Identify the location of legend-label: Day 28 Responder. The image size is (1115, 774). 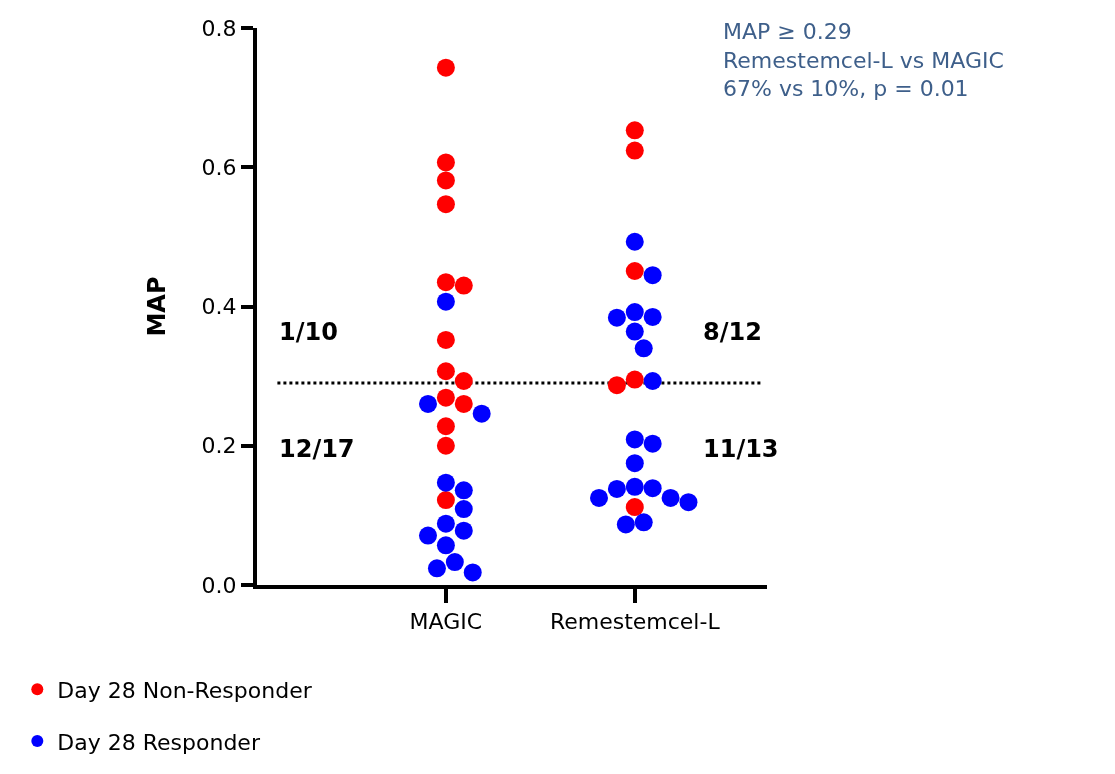
(159, 742).